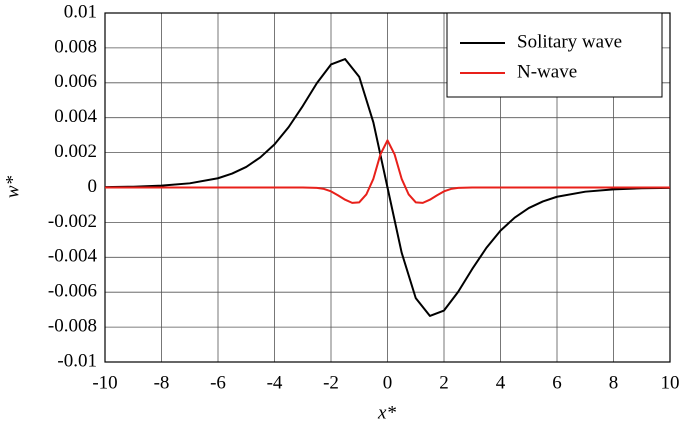 This screenshot has height=439, width=685. I want to click on x-tick-label: -2, so click(331, 382).